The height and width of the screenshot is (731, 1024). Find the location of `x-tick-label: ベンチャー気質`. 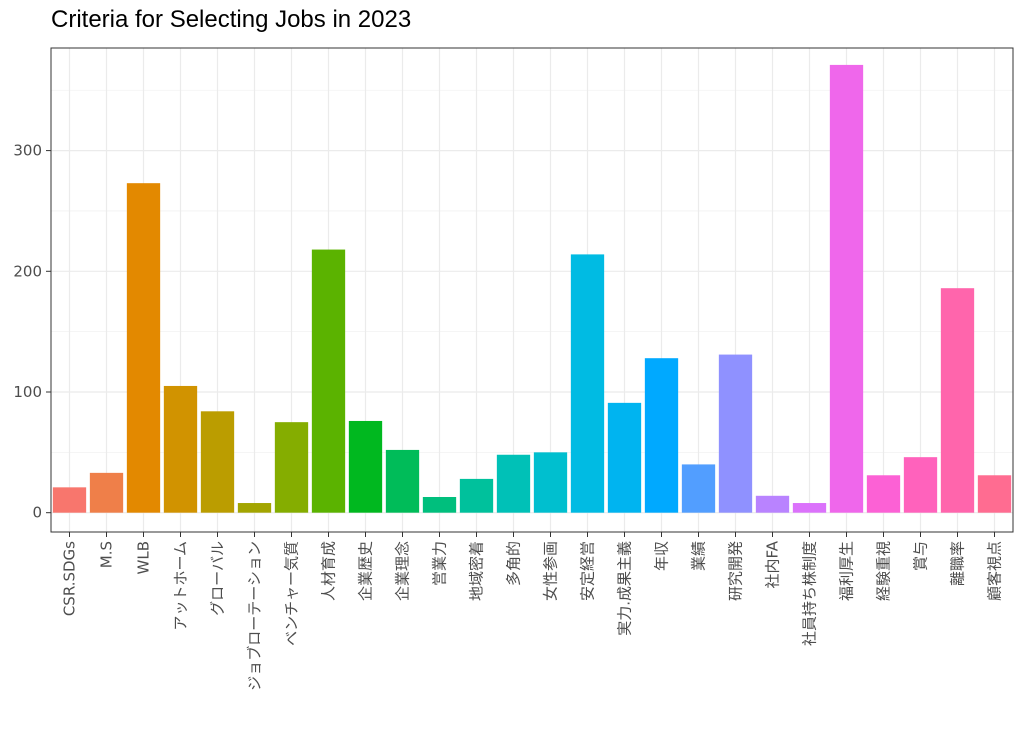

x-tick-label: ベンチャー気質 is located at coordinates (292, 593).